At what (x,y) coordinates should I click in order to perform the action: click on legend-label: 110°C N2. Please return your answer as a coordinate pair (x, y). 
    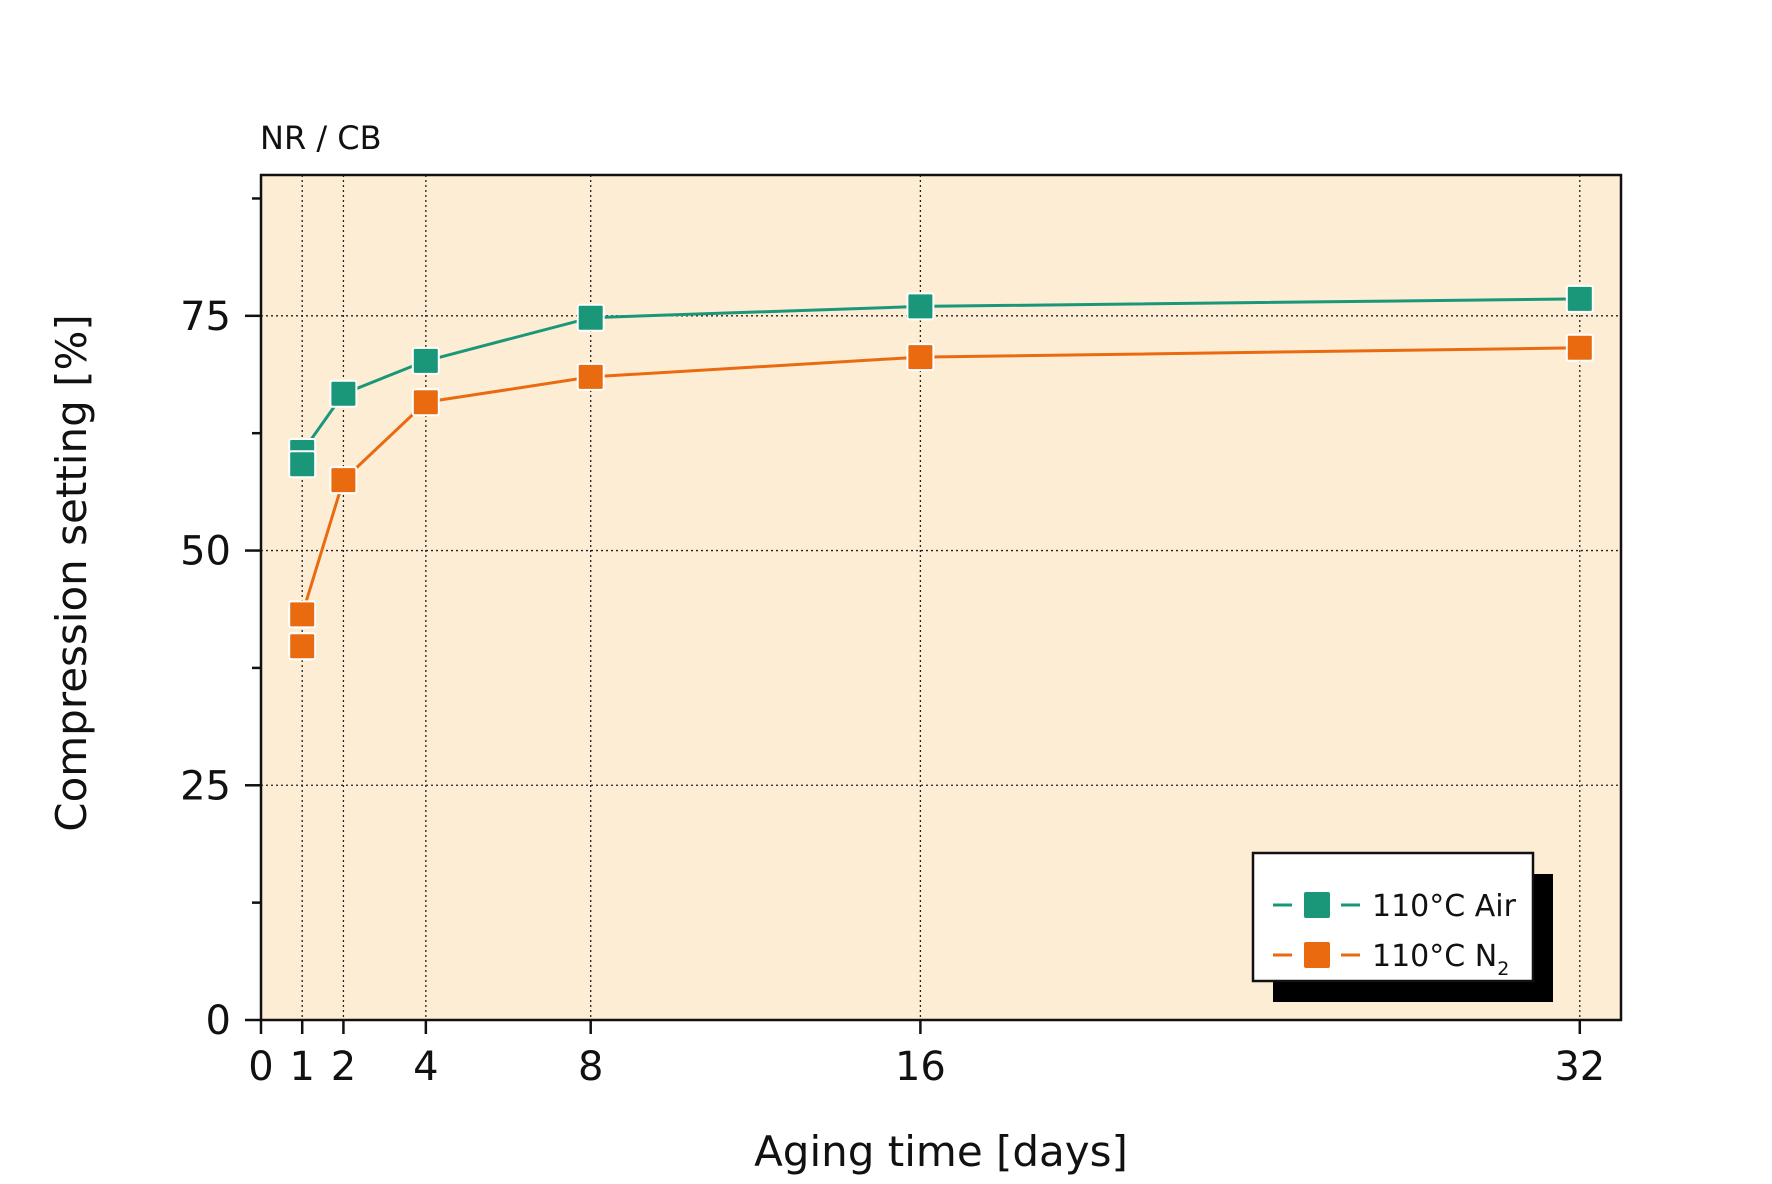
    Looking at the image, I should click on (1440, 959).